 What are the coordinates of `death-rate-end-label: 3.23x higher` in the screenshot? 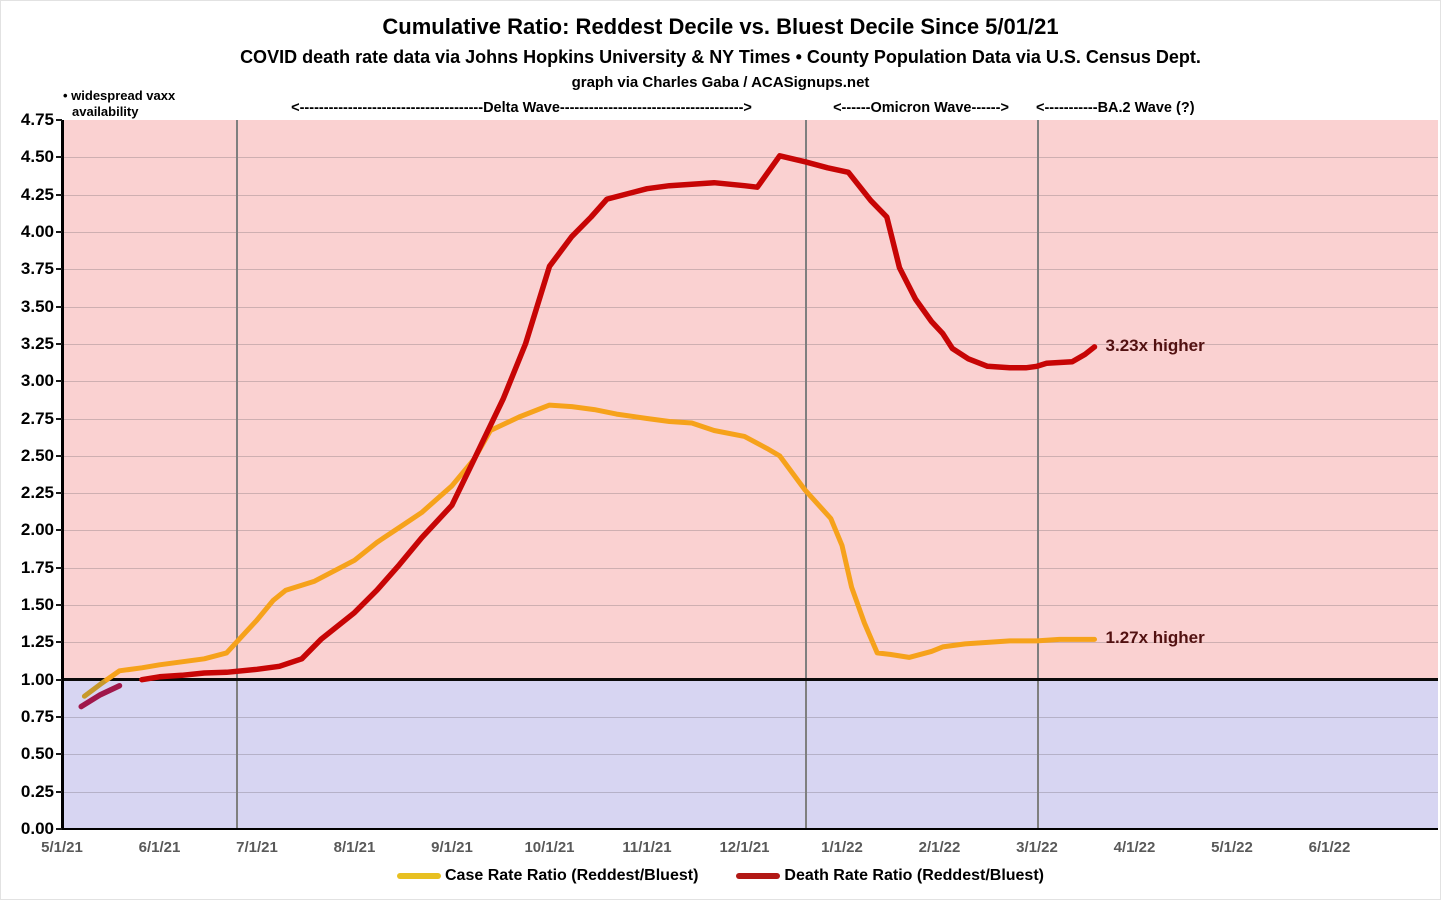 It's located at (1155, 345).